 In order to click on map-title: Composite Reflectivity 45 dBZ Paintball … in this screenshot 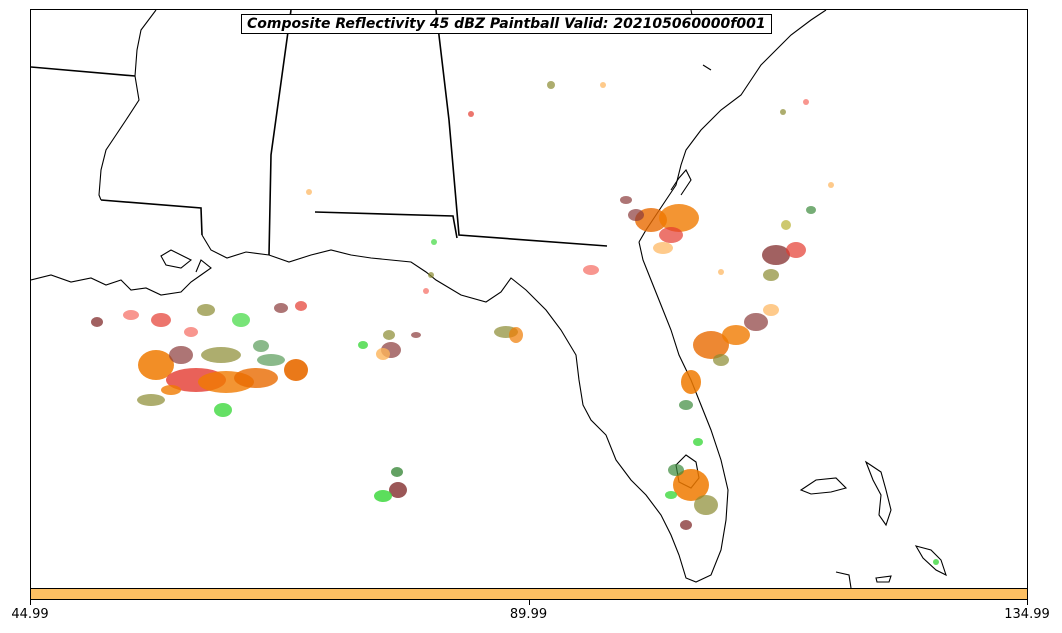, I will do `click(506, 24)`.